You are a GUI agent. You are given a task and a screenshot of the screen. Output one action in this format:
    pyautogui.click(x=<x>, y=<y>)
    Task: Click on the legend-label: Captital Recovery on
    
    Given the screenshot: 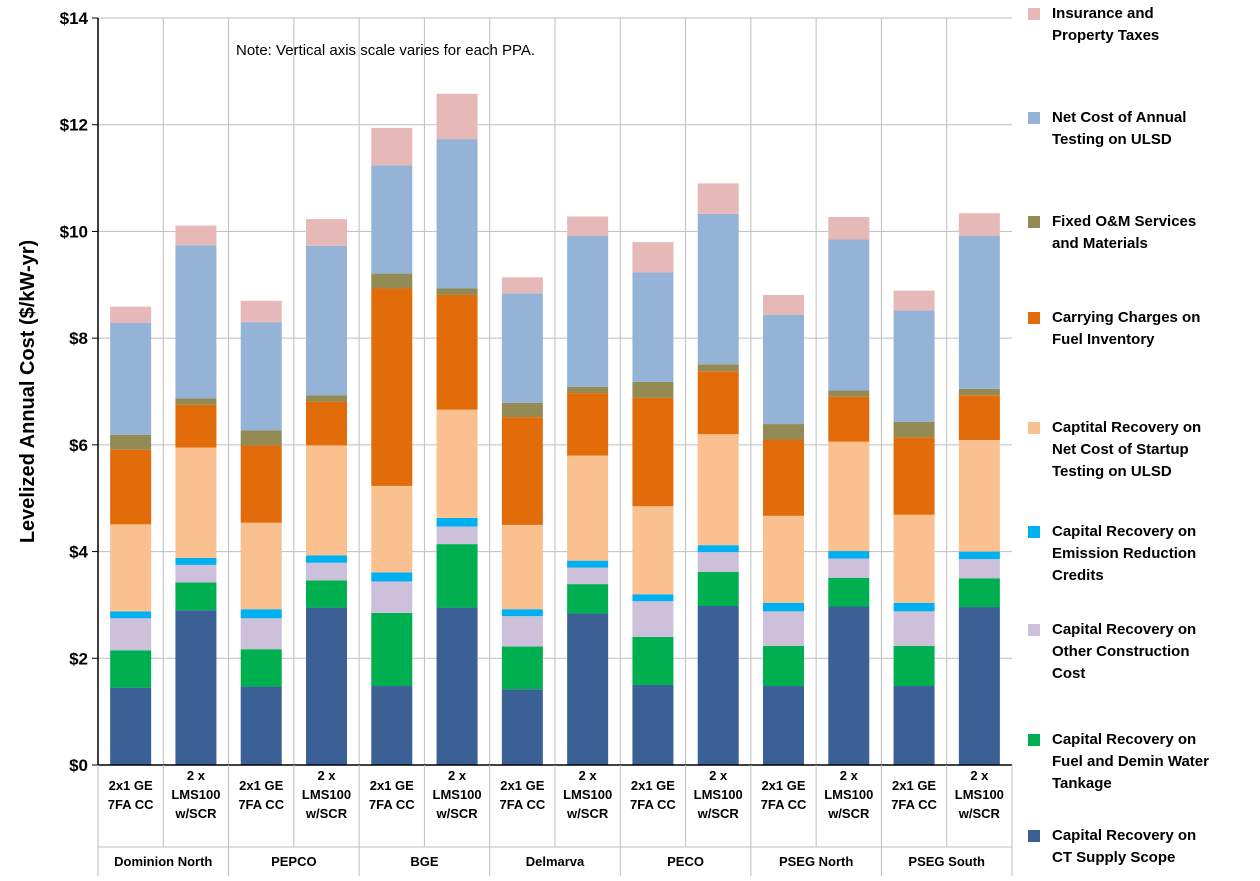 What is the action you would take?
    pyautogui.click(x=1126, y=427)
    